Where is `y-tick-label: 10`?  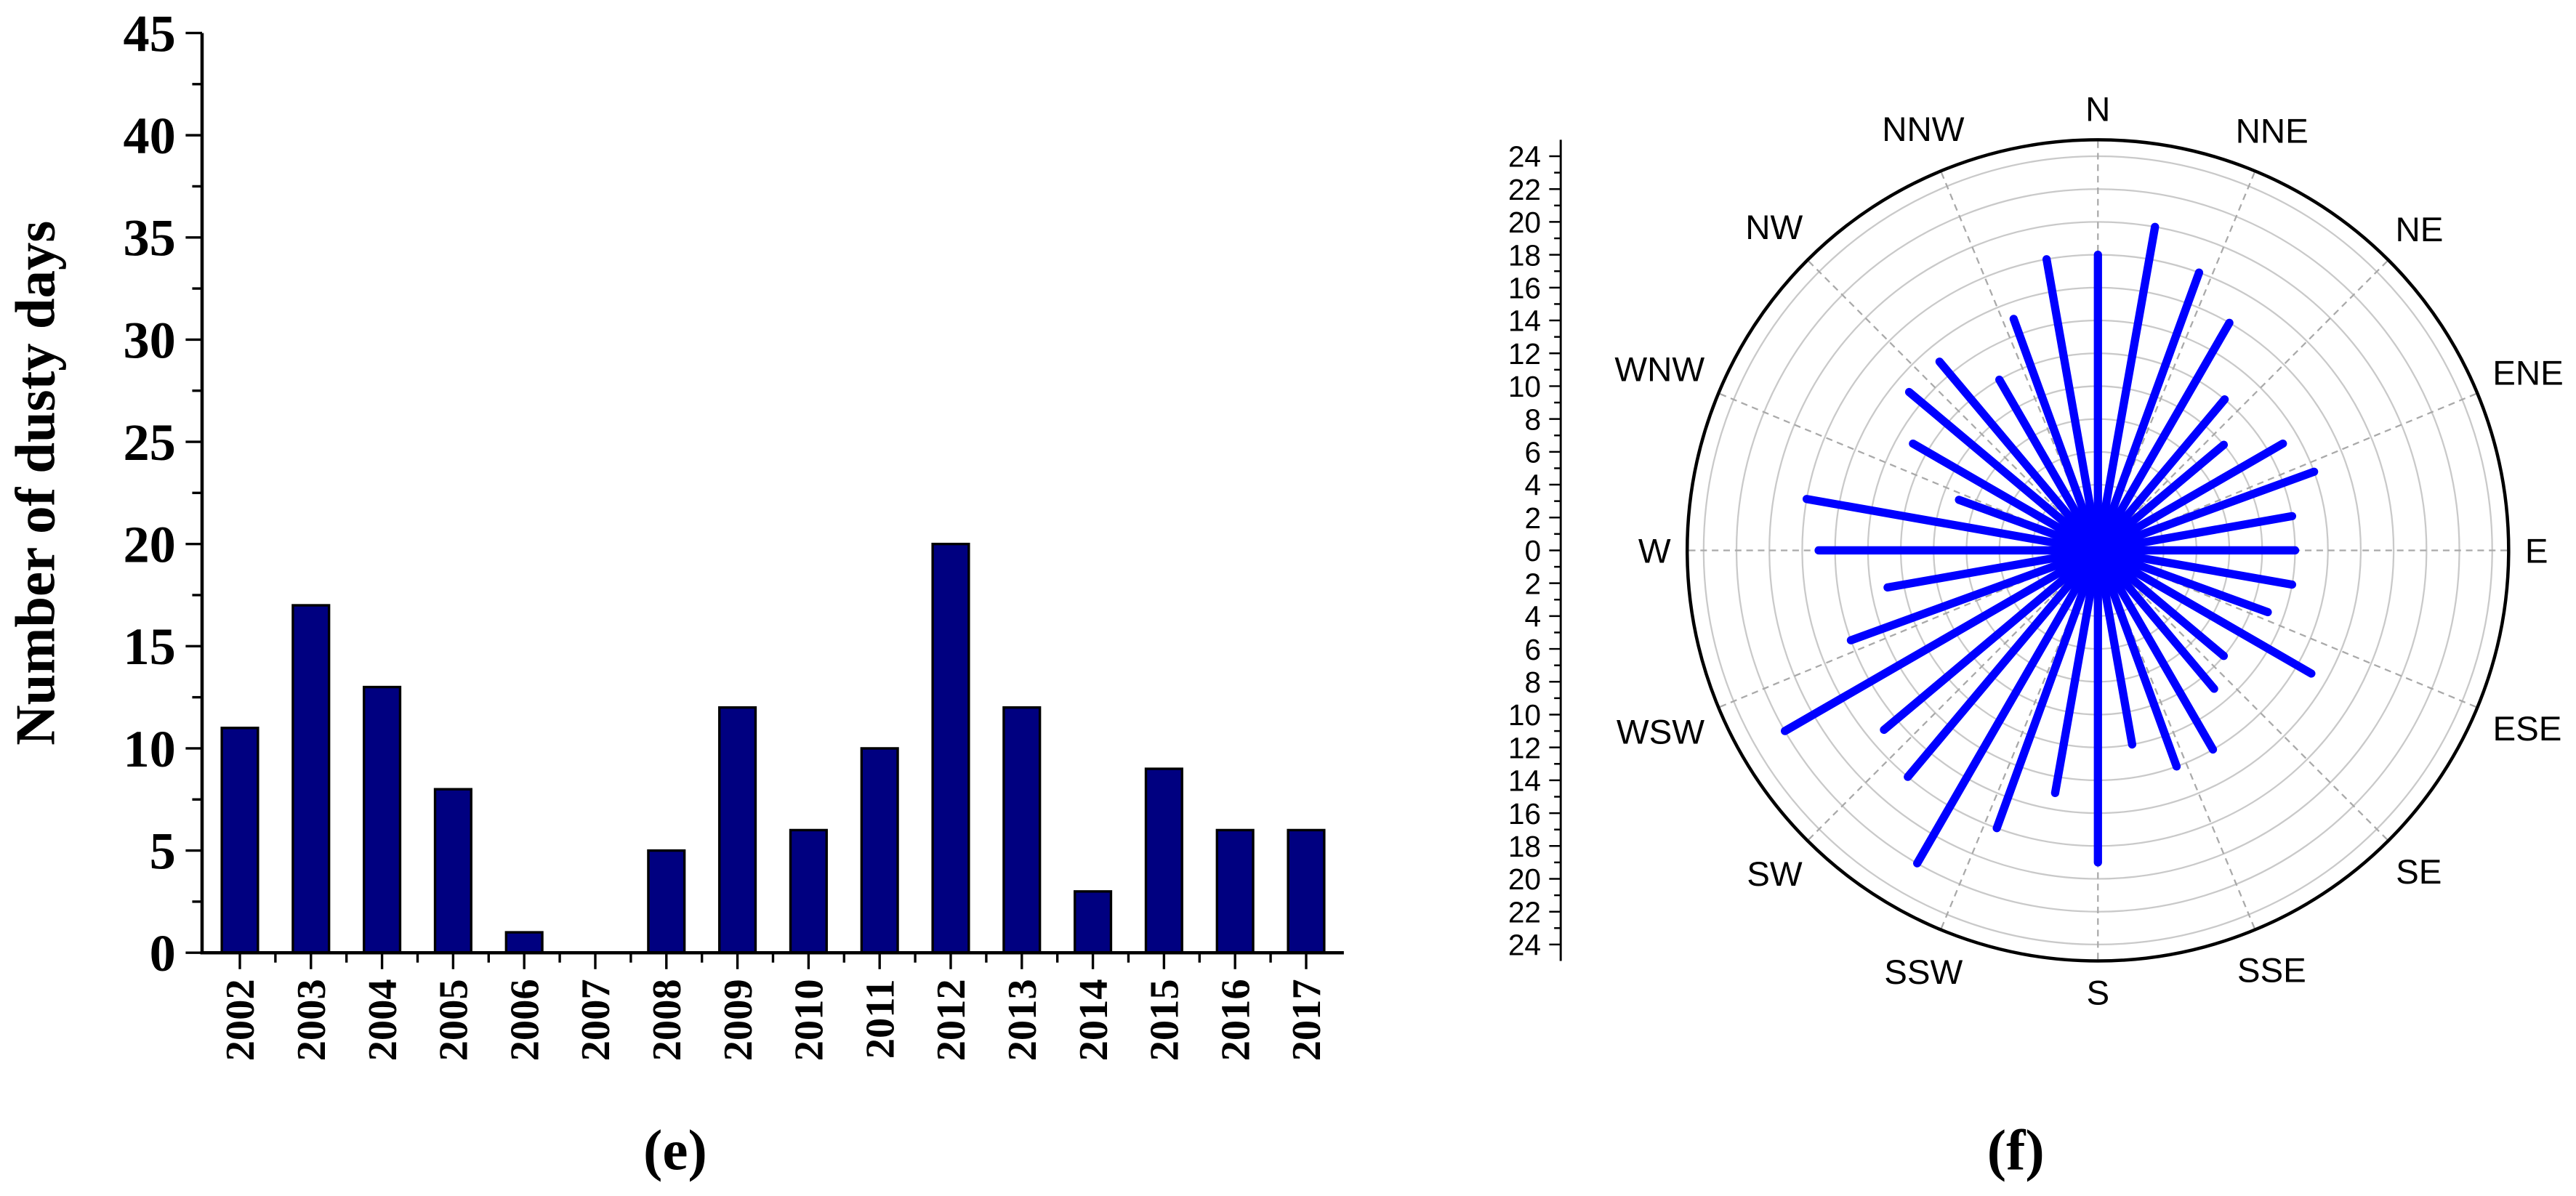
y-tick-label: 10 is located at coordinates (150, 749).